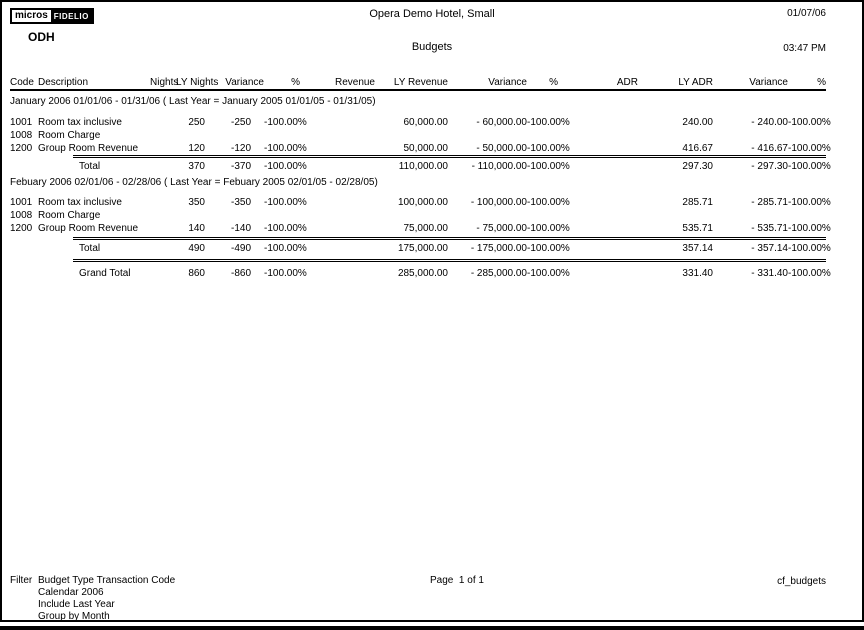 This screenshot has width=864, height=630. I want to click on cell-variance-revenue: - 60,000.00, so click(501, 122).